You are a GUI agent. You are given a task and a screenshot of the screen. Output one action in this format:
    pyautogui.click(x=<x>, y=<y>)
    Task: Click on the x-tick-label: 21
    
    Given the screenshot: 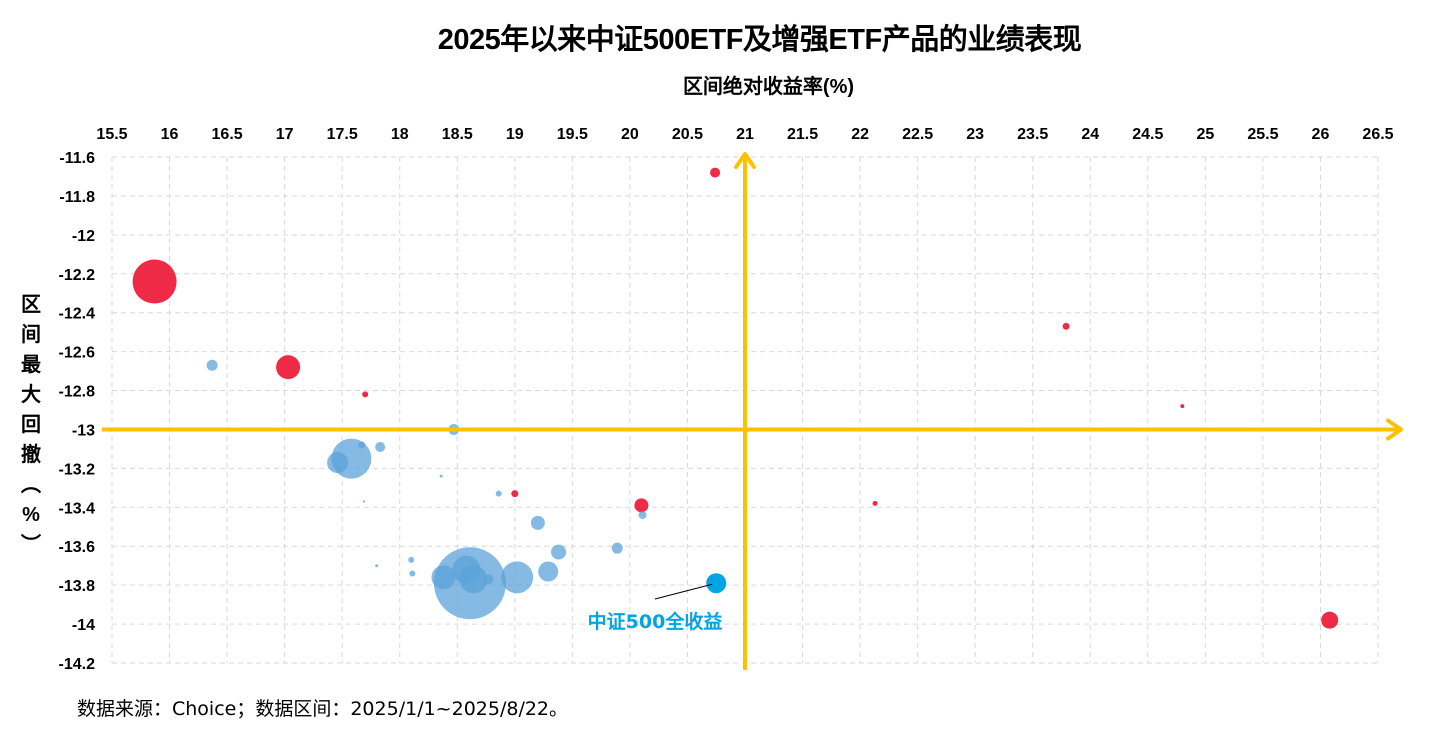 What is the action you would take?
    pyautogui.click(x=745, y=134)
    